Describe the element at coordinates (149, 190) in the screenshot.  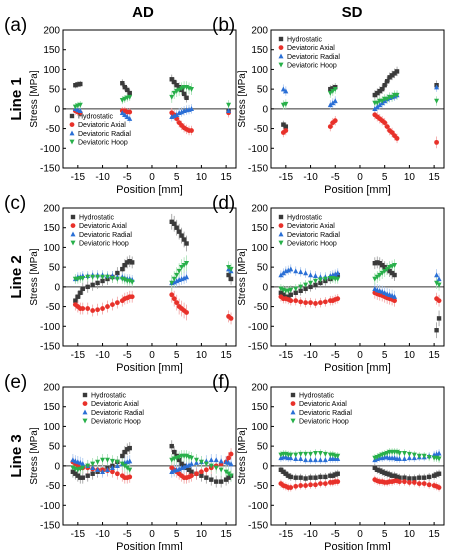
I see `x-axis-label: Position [mm]` at that location.